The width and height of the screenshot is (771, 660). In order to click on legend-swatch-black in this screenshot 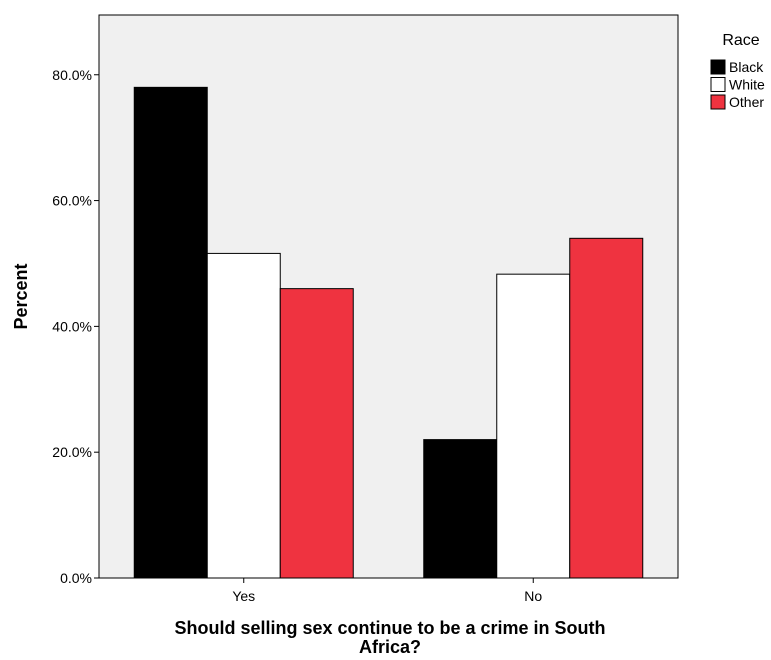, I will do `click(718, 67)`.